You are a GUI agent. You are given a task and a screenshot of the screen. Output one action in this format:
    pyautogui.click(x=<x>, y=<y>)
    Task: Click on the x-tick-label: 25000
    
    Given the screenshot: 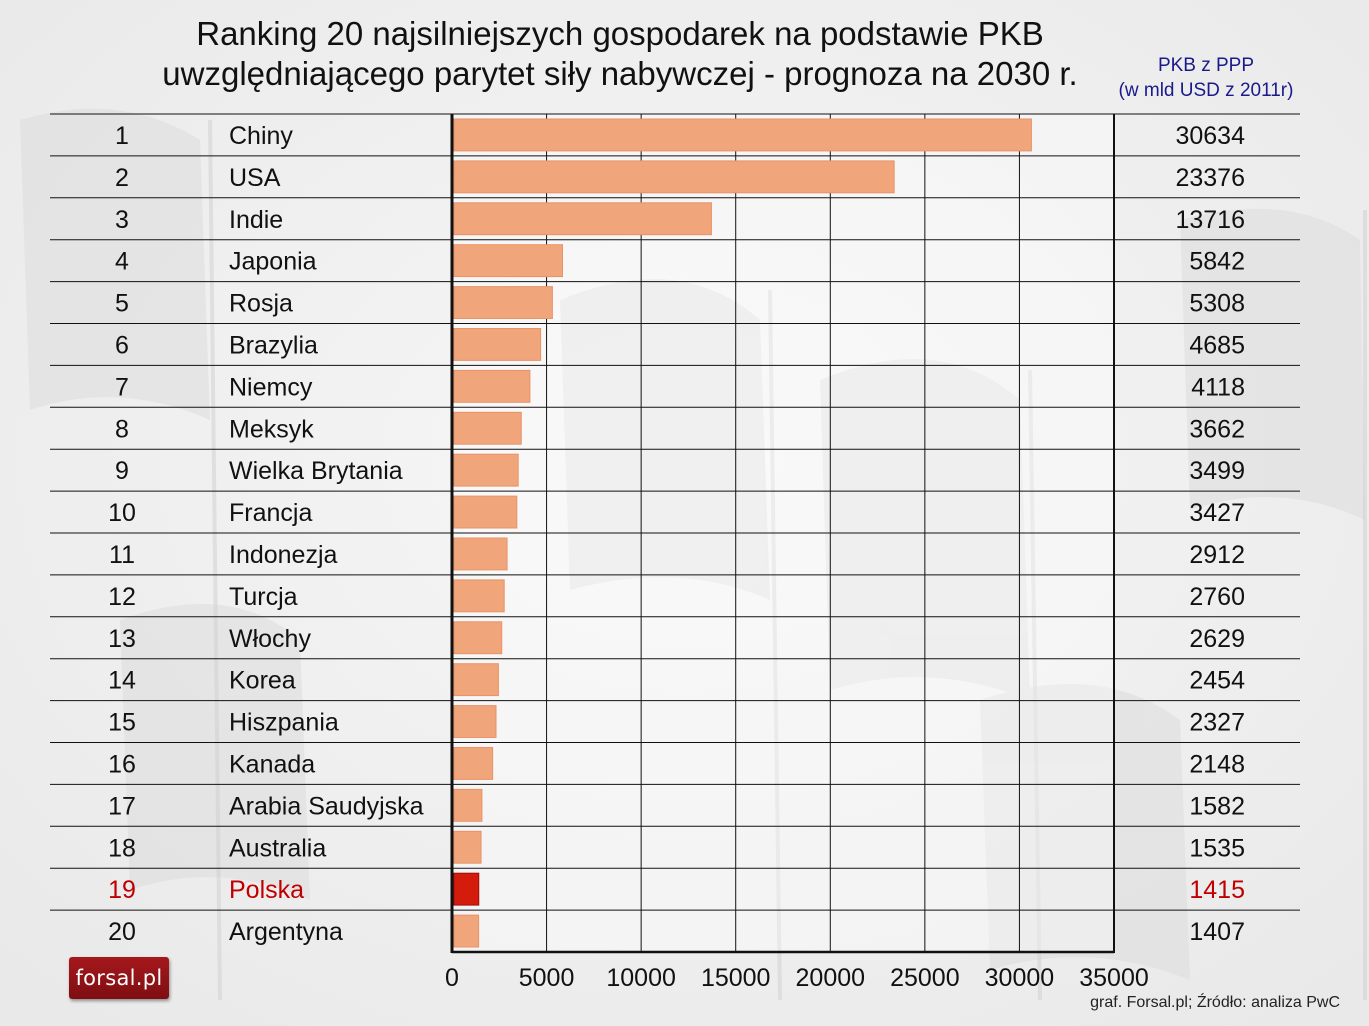 What is the action you would take?
    pyautogui.click(x=925, y=978)
    